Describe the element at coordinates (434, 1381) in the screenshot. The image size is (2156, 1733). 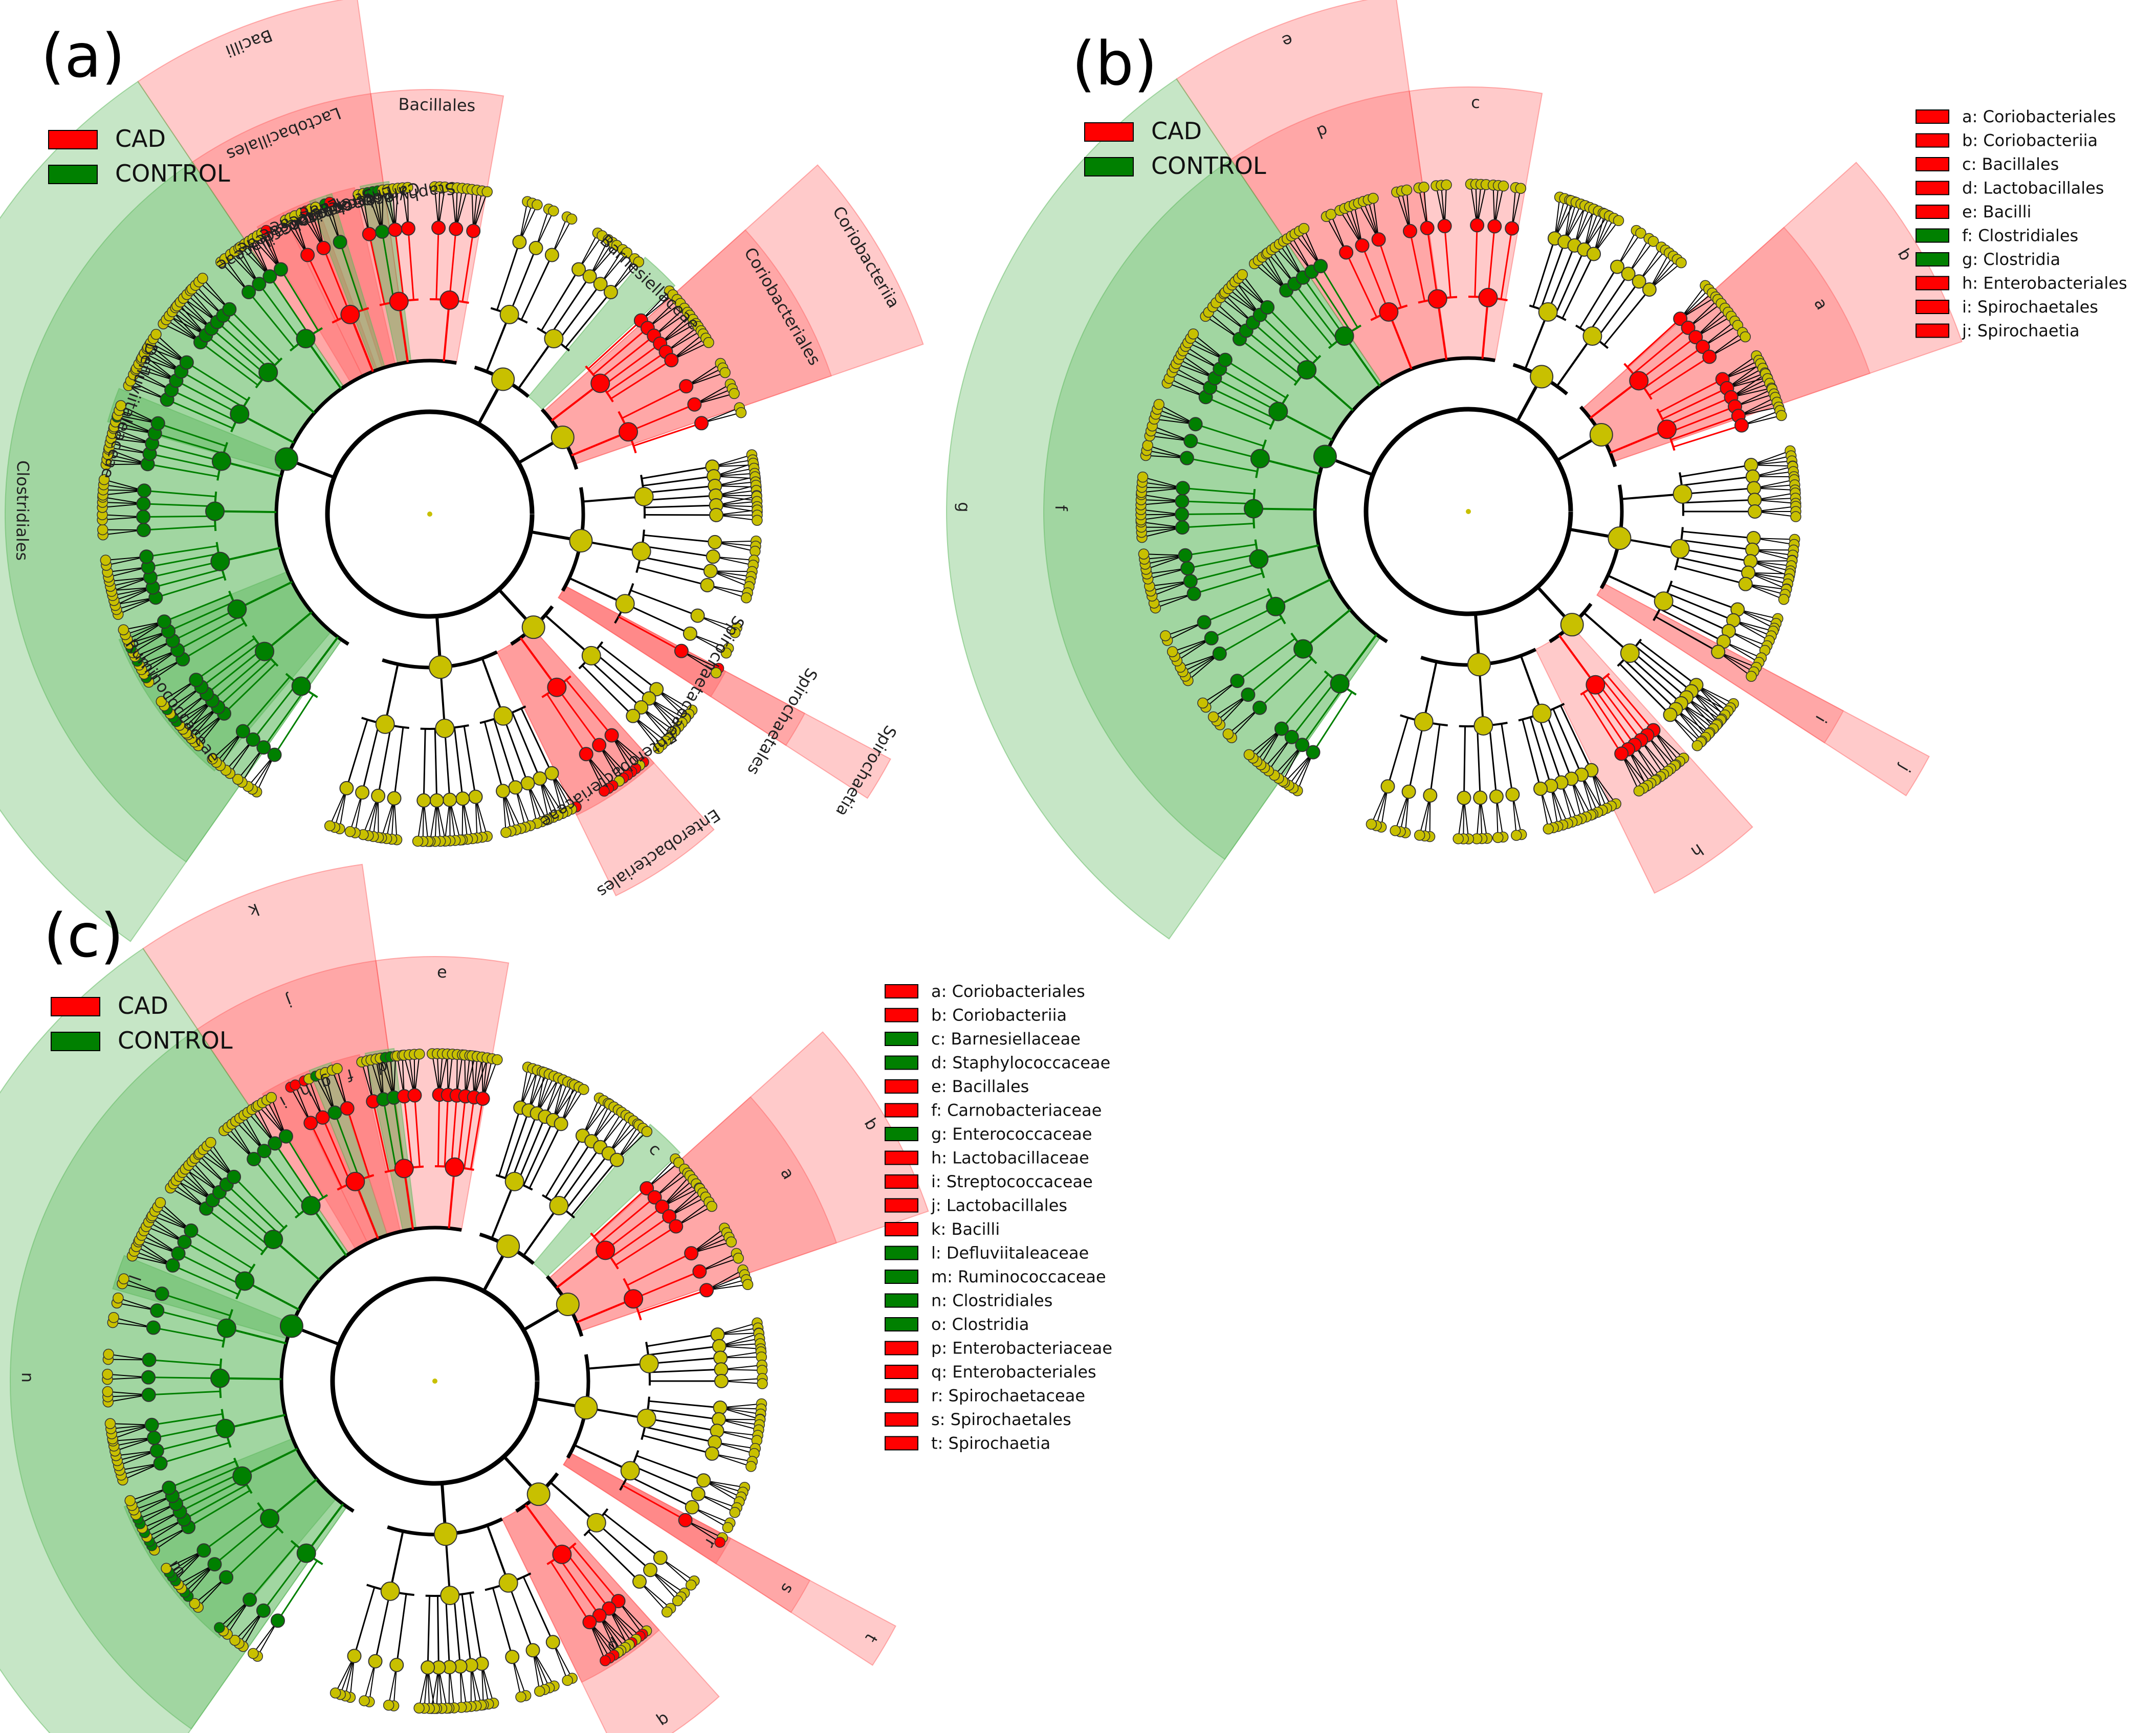
I see `root-node` at that location.